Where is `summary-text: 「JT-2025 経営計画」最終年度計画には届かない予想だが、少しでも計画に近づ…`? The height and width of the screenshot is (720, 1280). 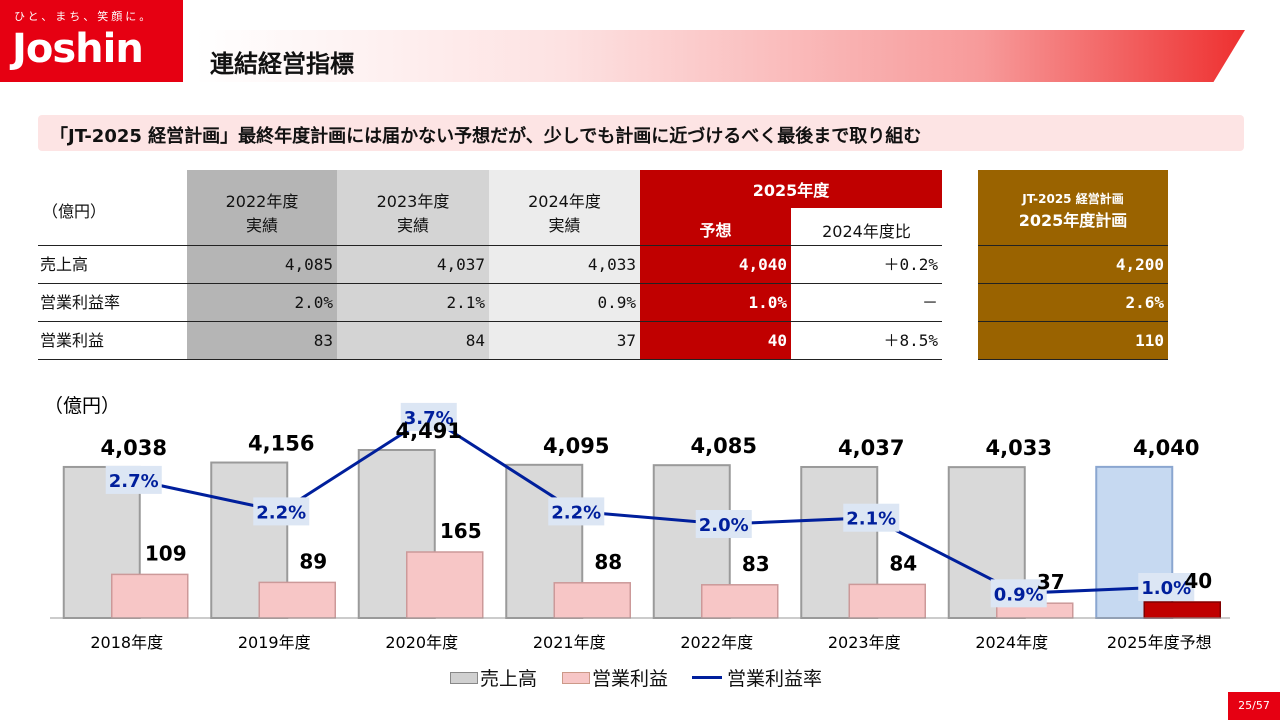 summary-text: 「JT-2025 経営計画」最終年度計画には届かない予想だが、少しでも計画に近づ… is located at coordinates (486, 136).